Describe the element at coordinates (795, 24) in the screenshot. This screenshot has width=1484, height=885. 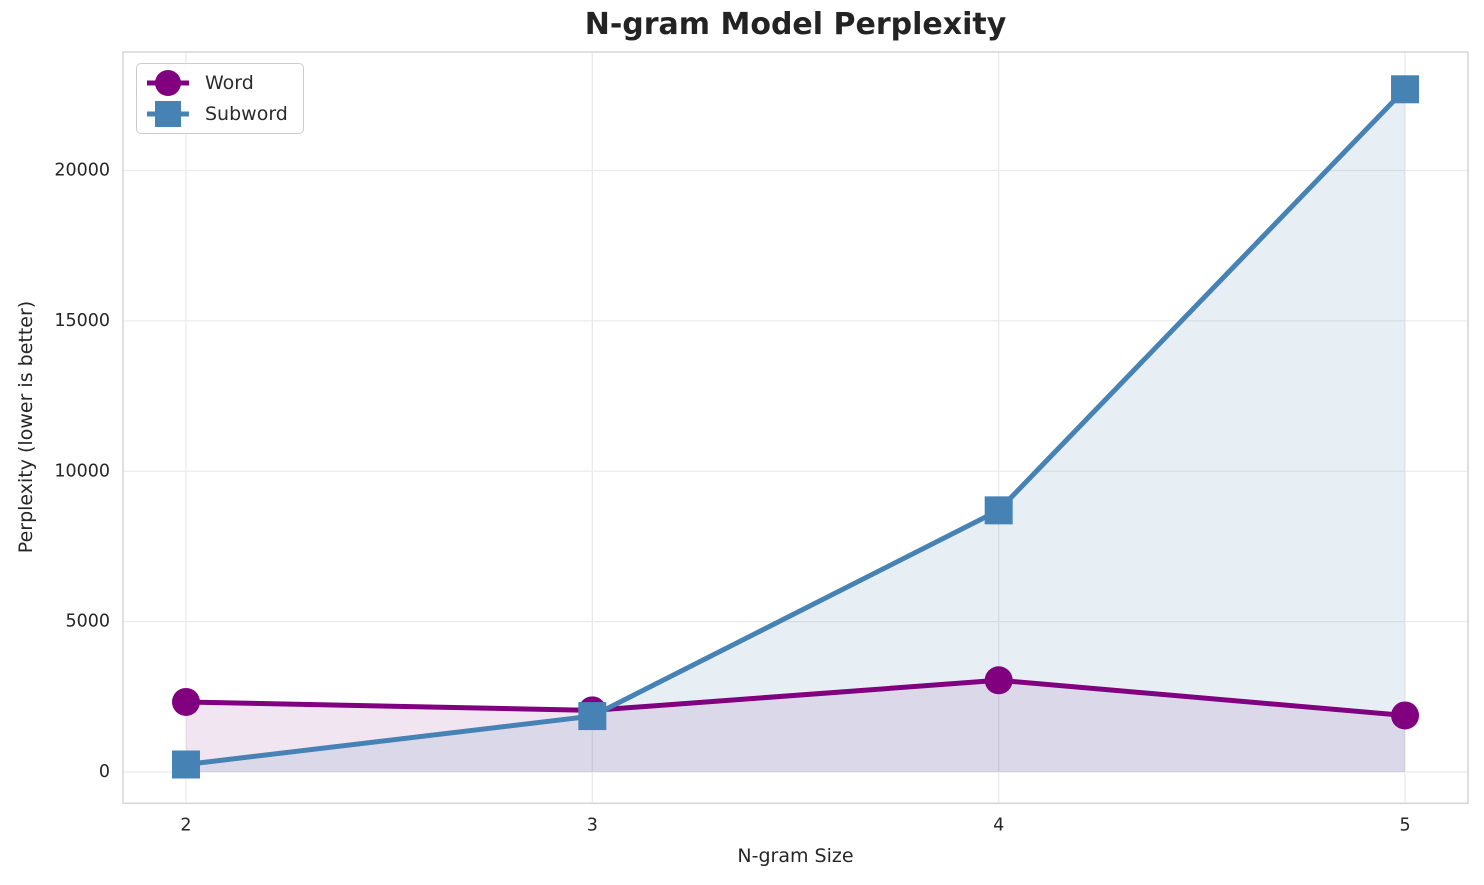
I see `chart-title: N-gram Model Perplexity` at that location.